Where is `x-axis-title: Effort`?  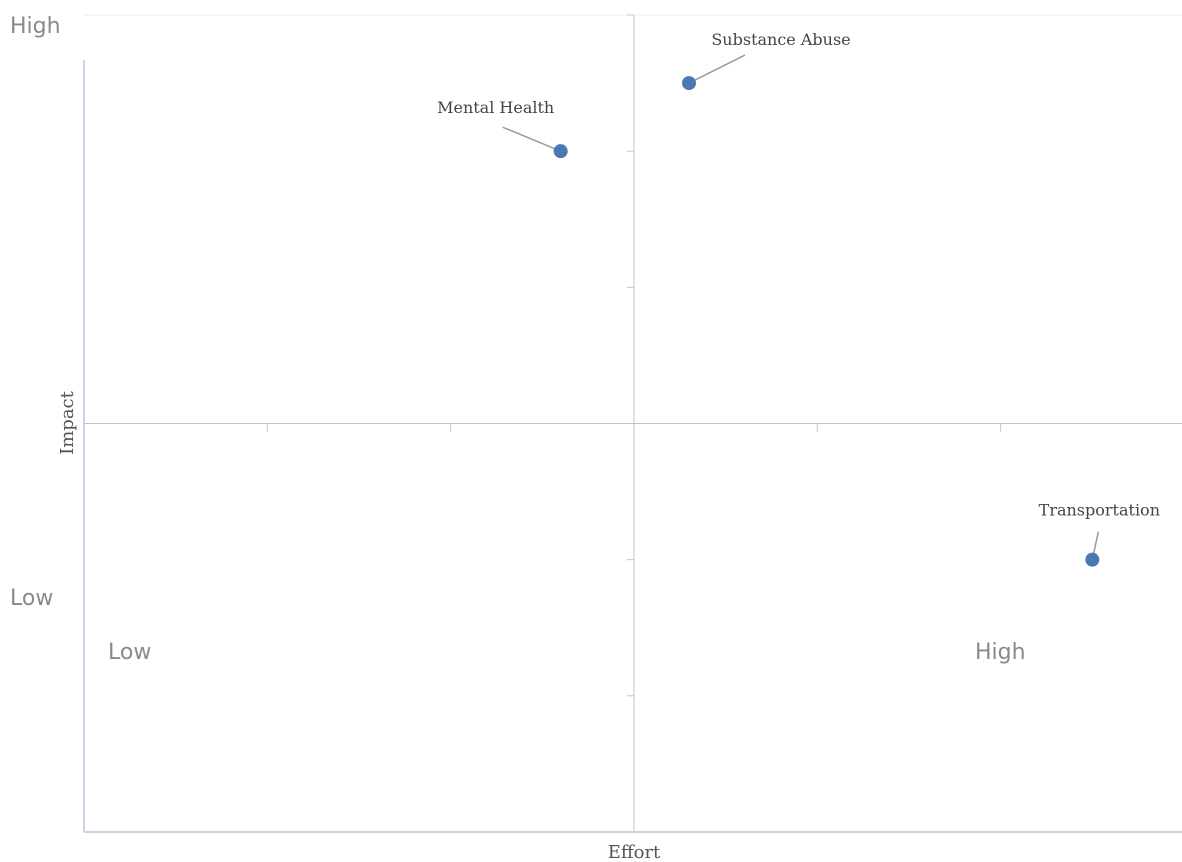
x-axis-title: Effort is located at coordinates (634, 852).